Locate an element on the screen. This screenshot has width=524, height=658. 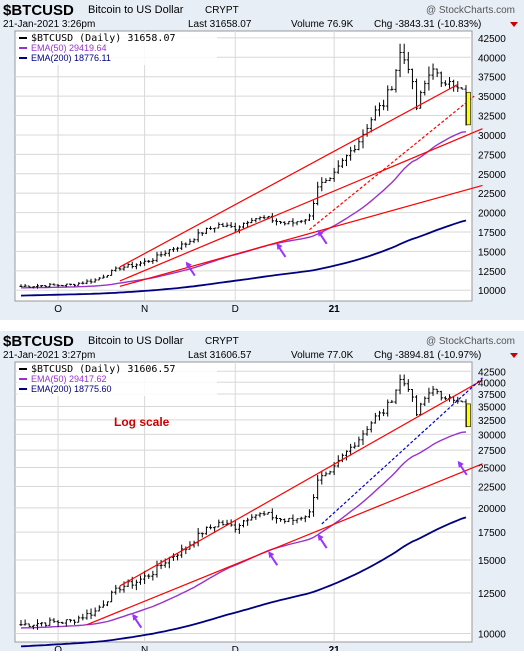
volume-label: Volume 76.9K is located at coordinates (322, 24).